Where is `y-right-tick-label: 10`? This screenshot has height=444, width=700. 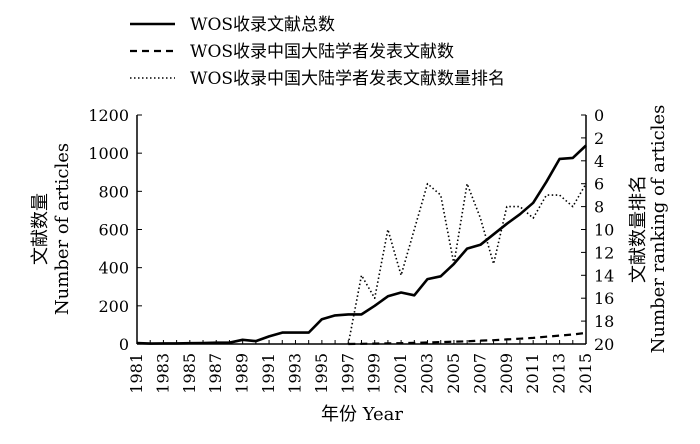
y-right-tick-label: 10 is located at coordinates (604, 230).